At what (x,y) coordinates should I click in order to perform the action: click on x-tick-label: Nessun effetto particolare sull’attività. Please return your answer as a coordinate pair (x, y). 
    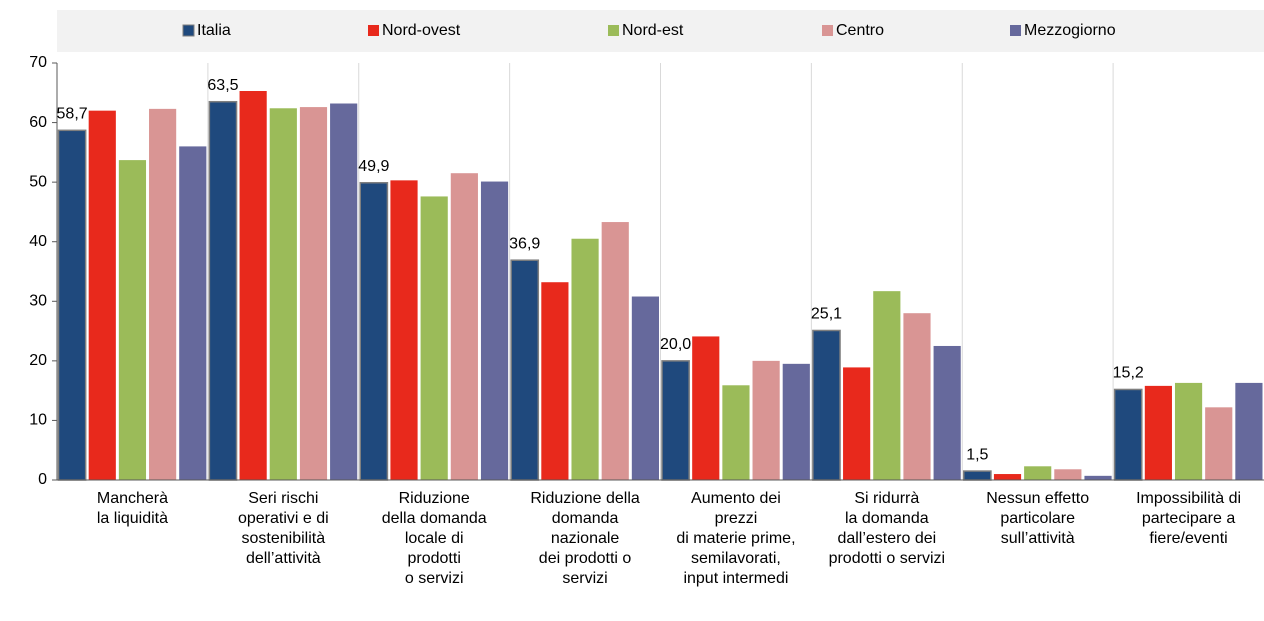
    Looking at the image, I should click on (1038, 518).